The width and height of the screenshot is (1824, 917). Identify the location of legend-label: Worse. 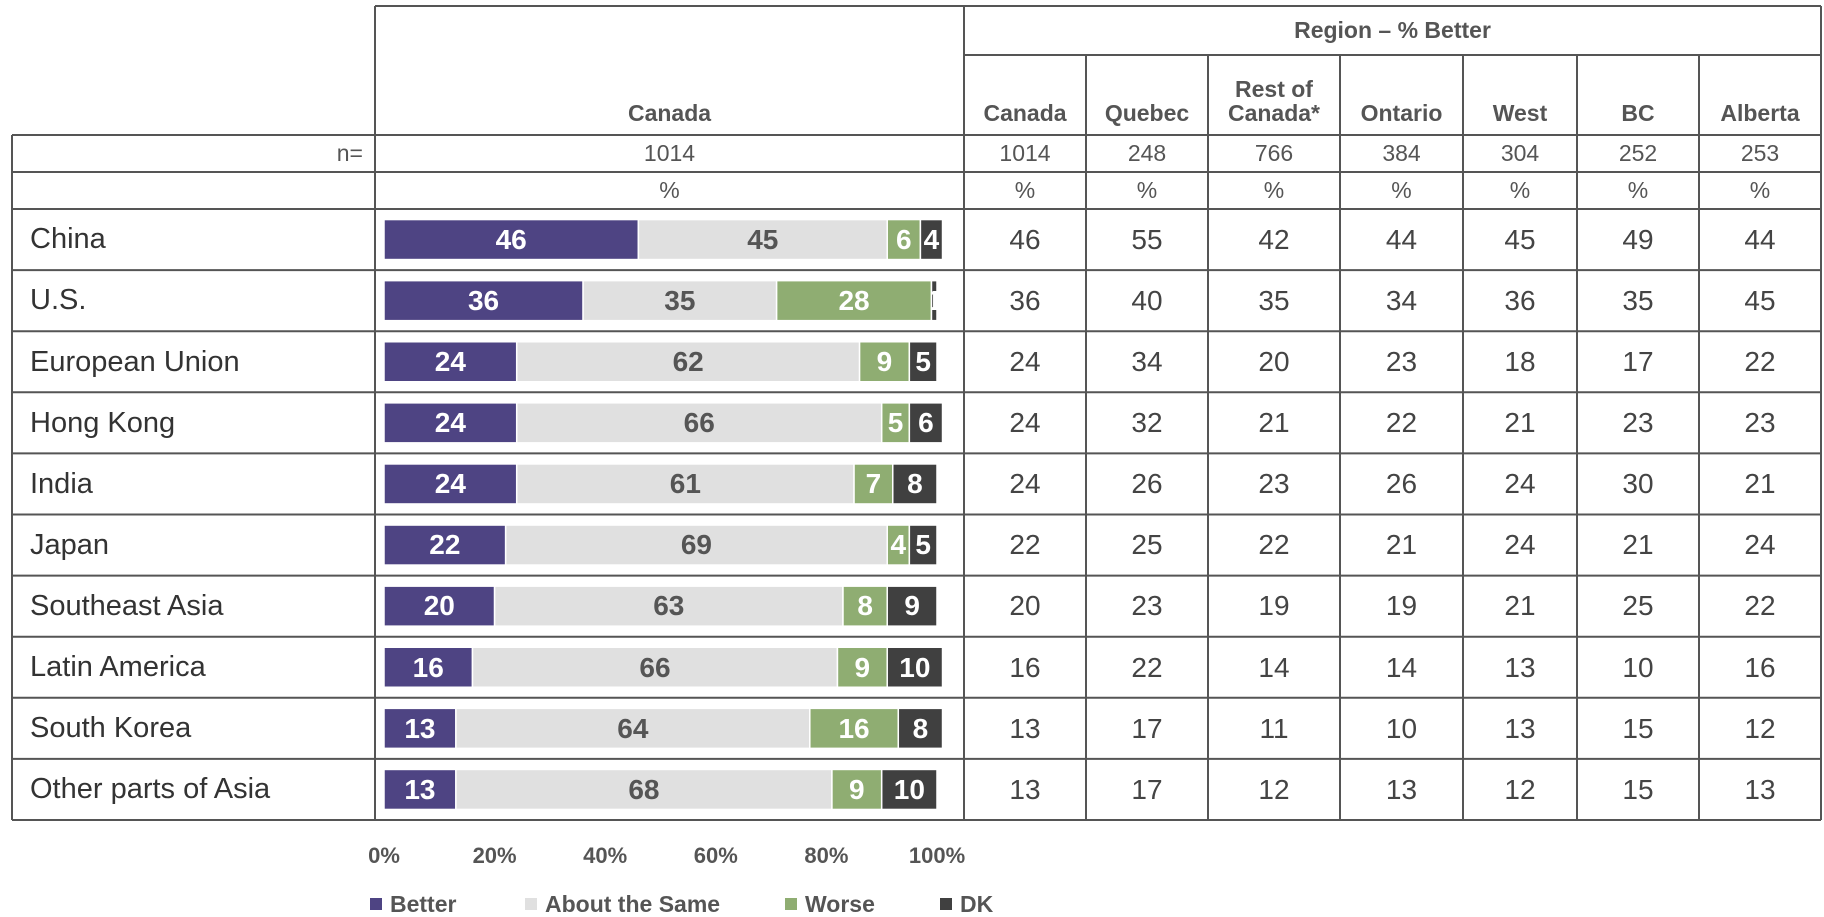
(840, 903).